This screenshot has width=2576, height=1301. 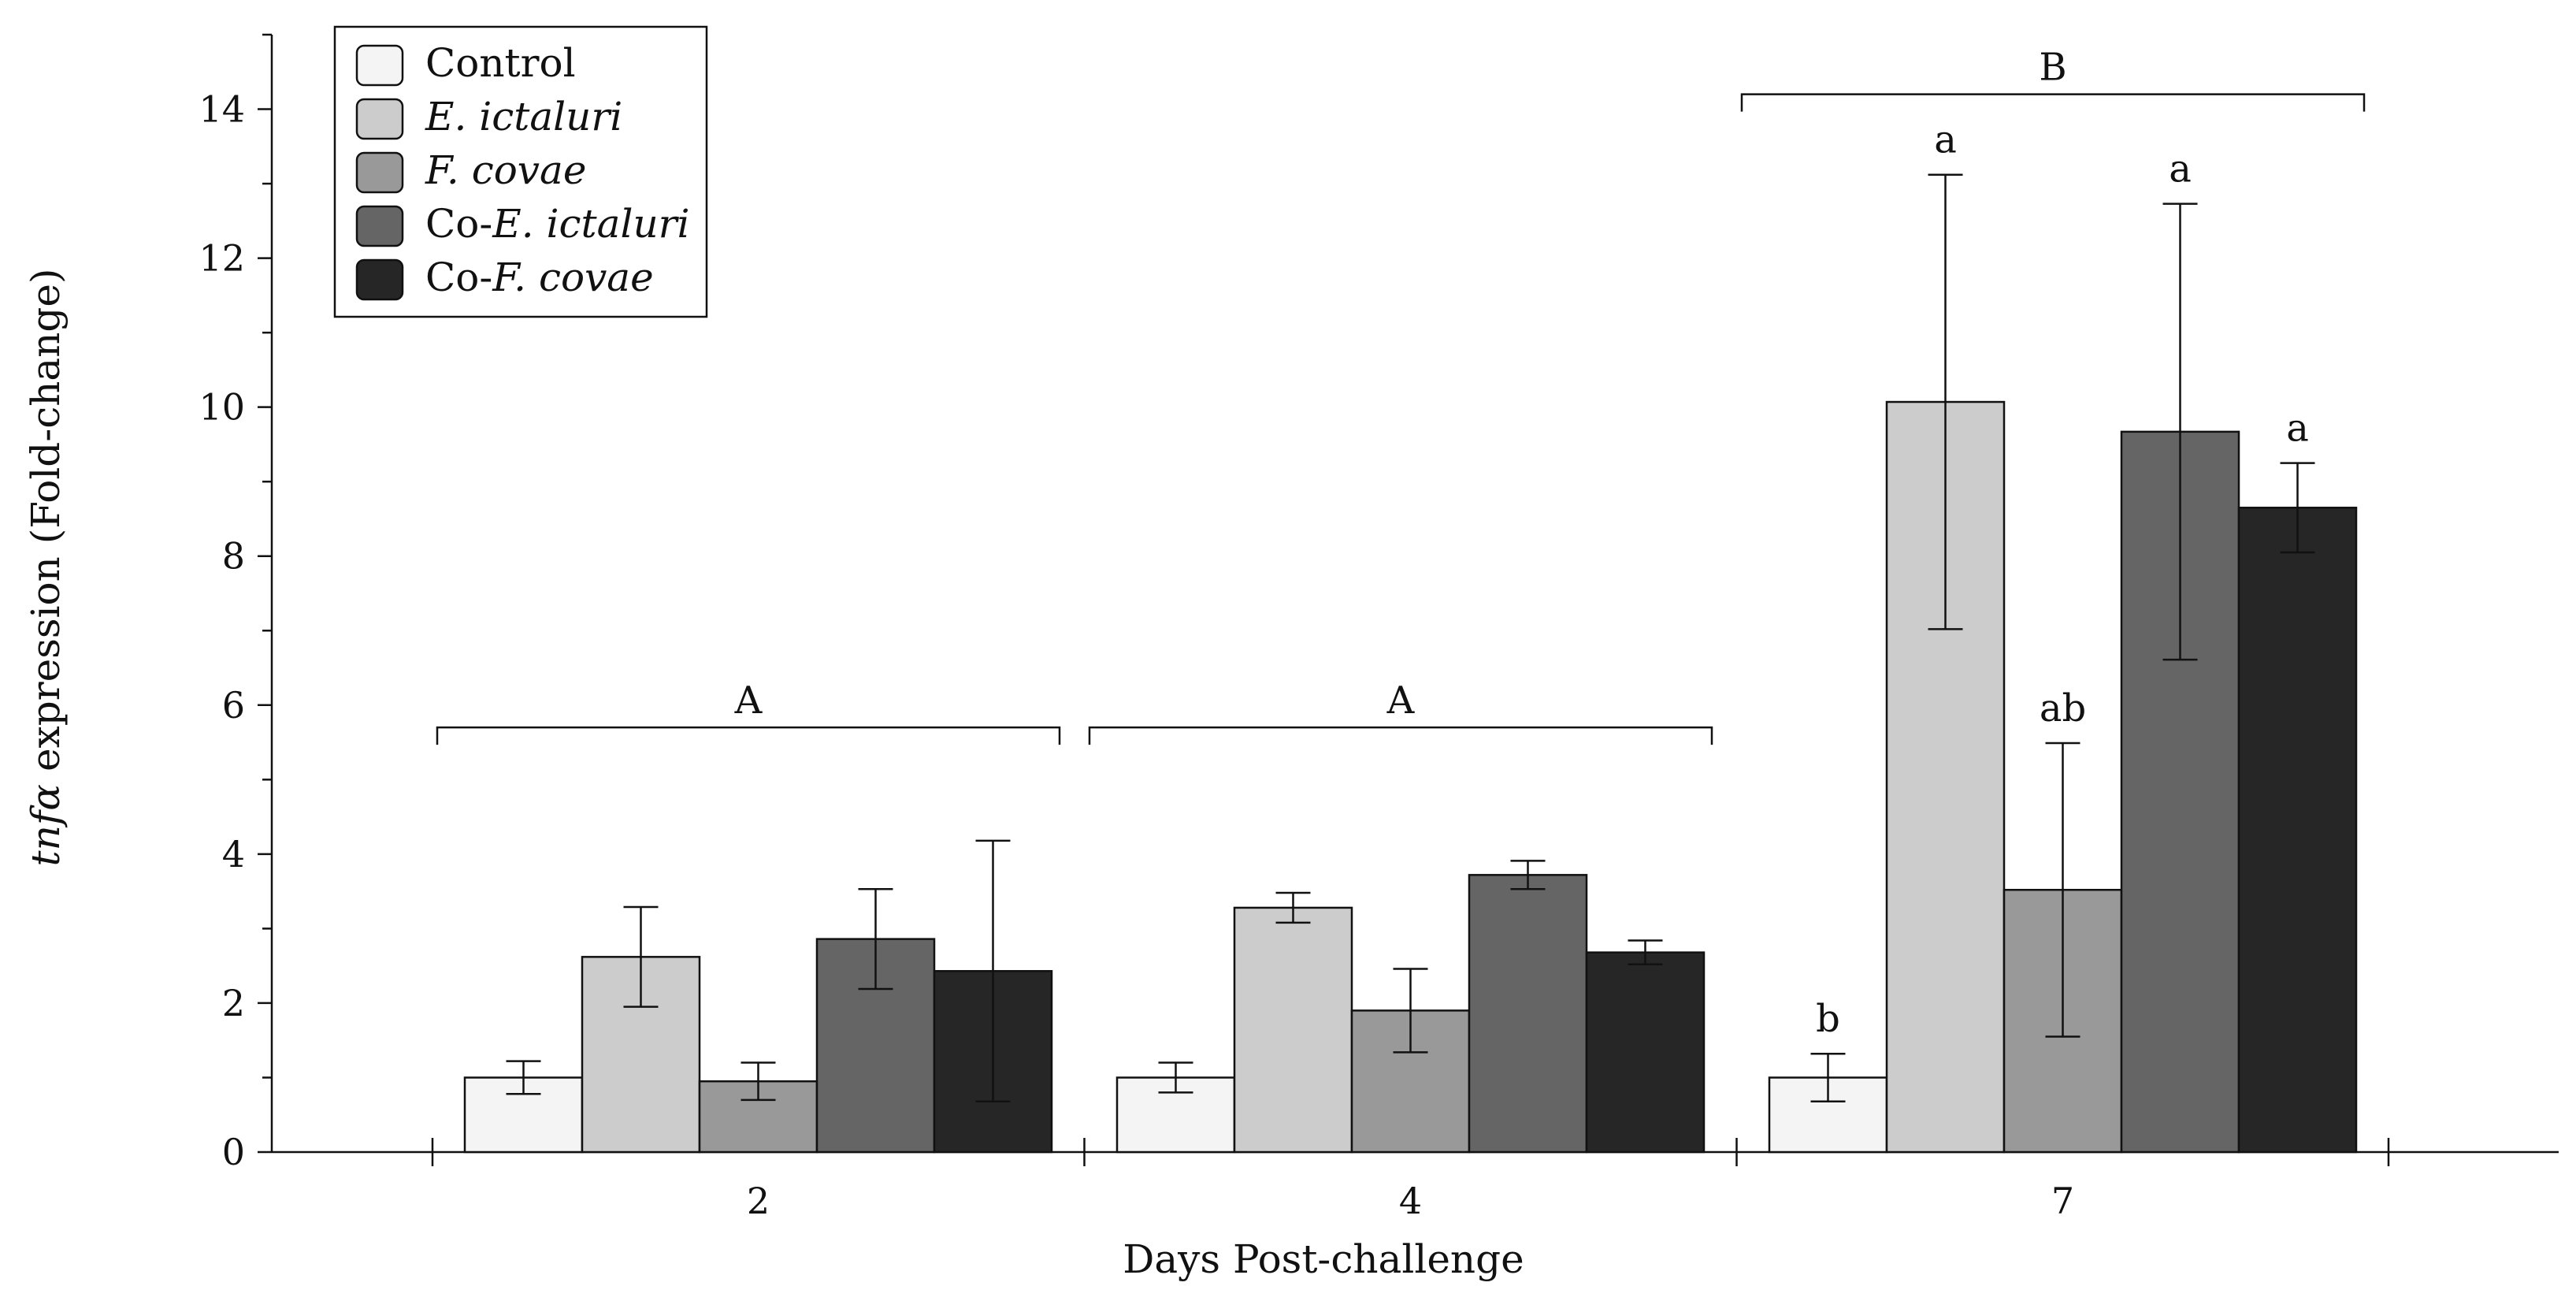 I want to click on y-tick-label: 2, so click(x=233, y=1003).